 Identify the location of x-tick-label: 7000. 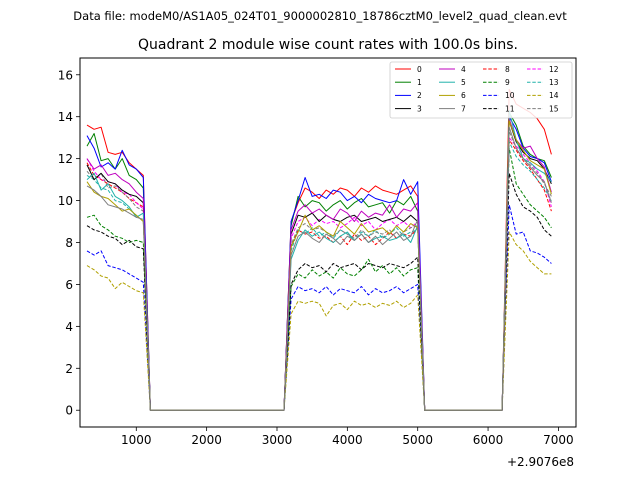
(558, 440).